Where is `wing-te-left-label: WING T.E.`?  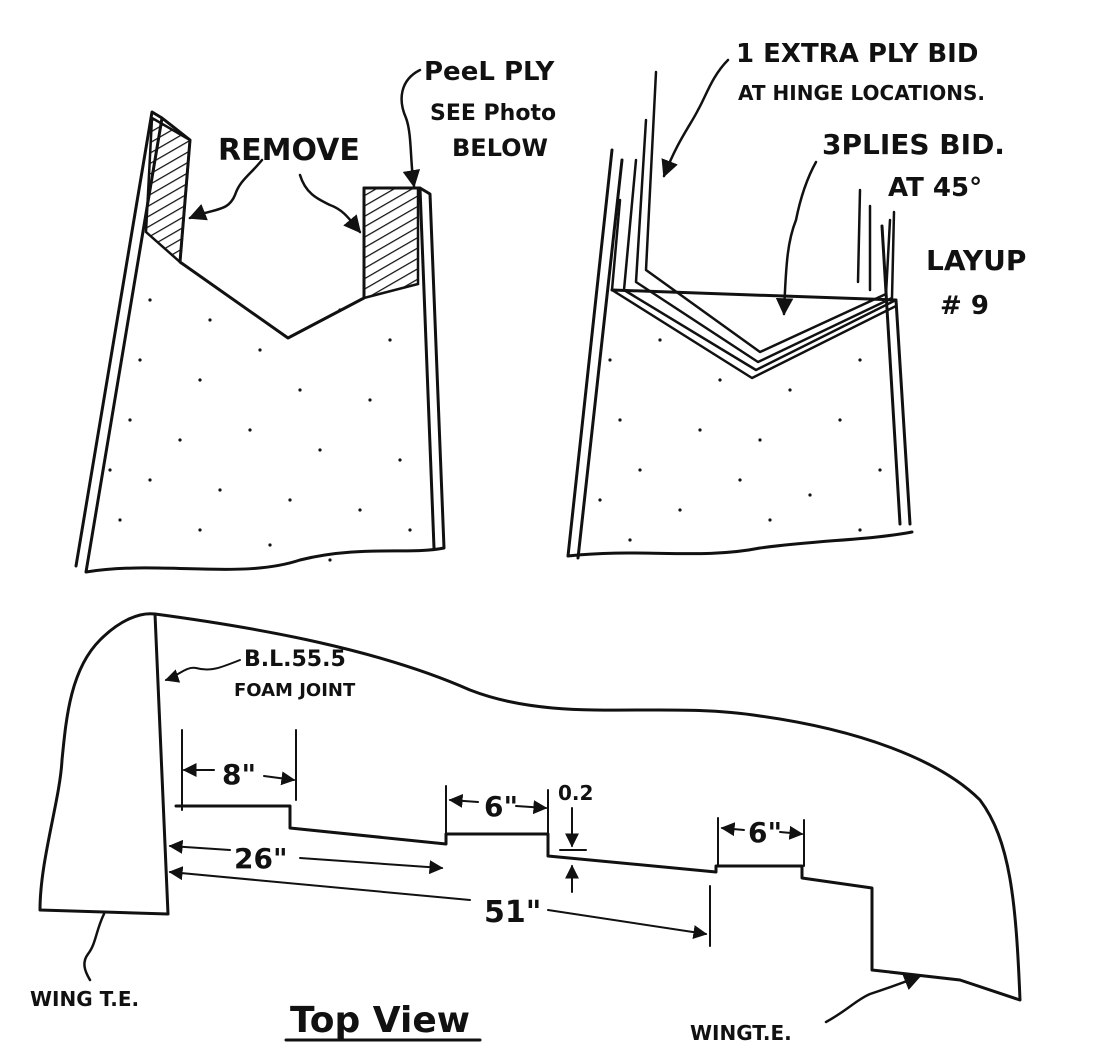 wing-te-left-label: WING T.E. is located at coordinates (84, 999).